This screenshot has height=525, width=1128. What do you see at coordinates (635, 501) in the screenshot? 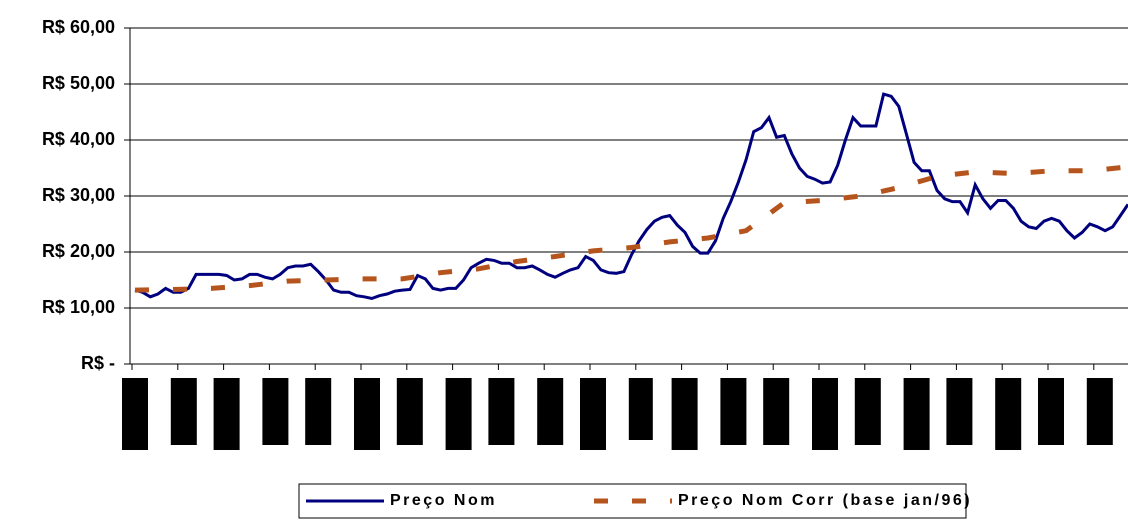
I see `legend: Preço Nom Preço Nom Corr (base jan/96)` at bounding box center [635, 501].